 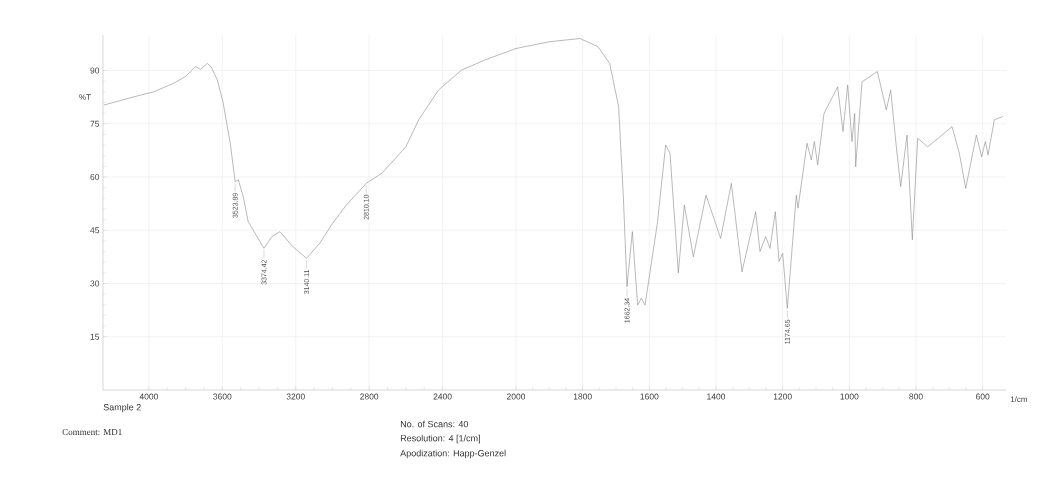 What do you see at coordinates (453, 454) in the screenshot?
I see `text: Apodization: Happ-Genzel` at bounding box center [453, 454].